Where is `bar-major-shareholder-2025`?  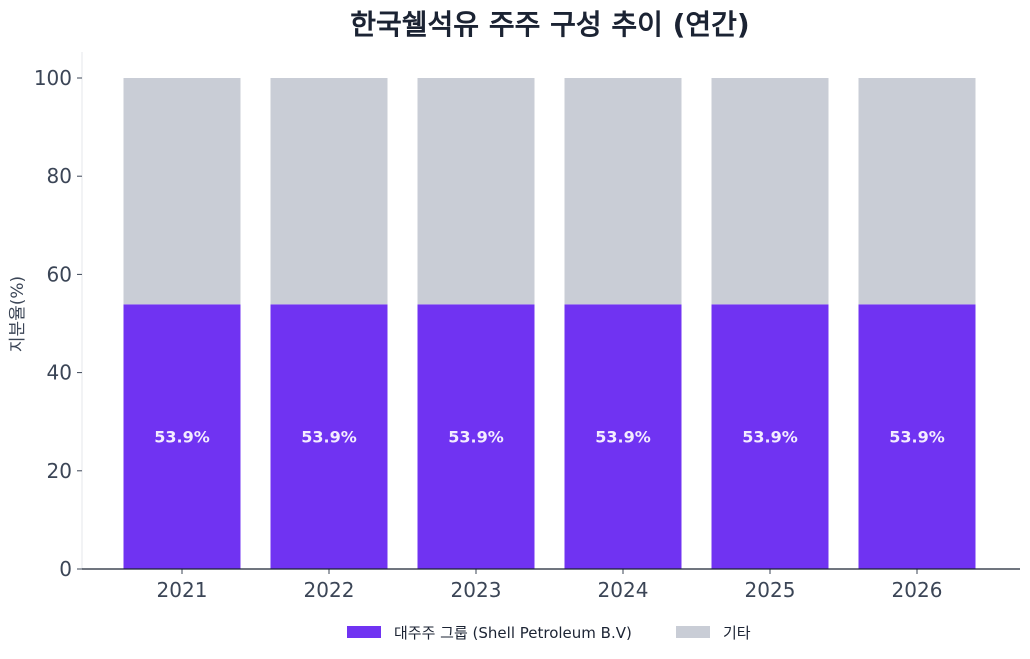
bar-major-shareholder-2025 is located at coordinates (770, 436).